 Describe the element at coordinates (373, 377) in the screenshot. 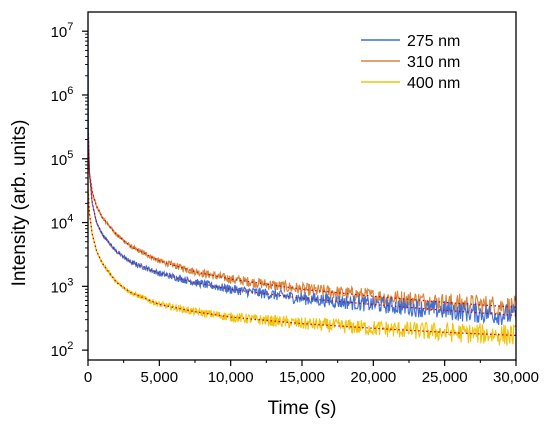

I see `x-tick-label: 20,000` at that location.